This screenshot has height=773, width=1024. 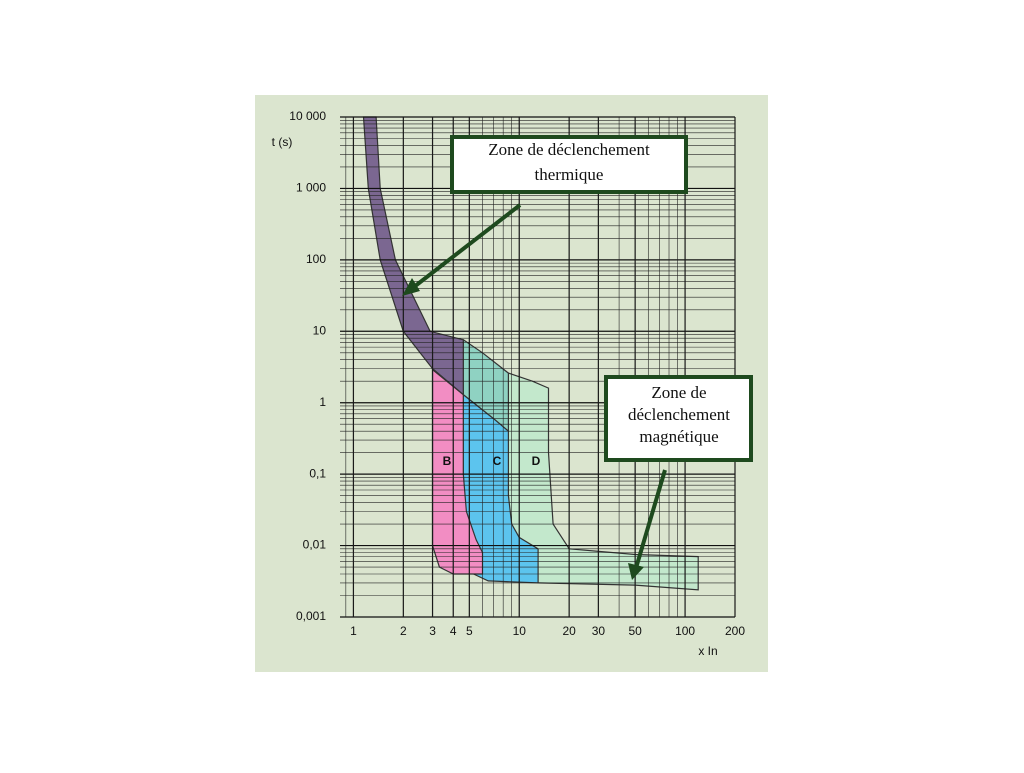 What do you see at coordinates (282, 142) in the screenshot?
I see `y-axis-label: t (s)` at bounding box center [282, 142].